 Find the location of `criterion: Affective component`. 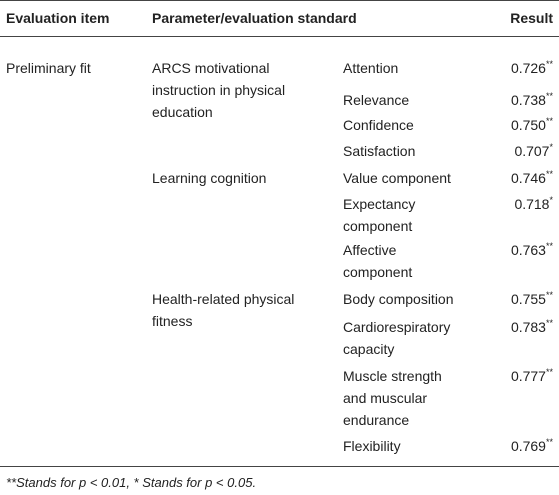

criterion: Affective component is located at coordinates (378, 261).